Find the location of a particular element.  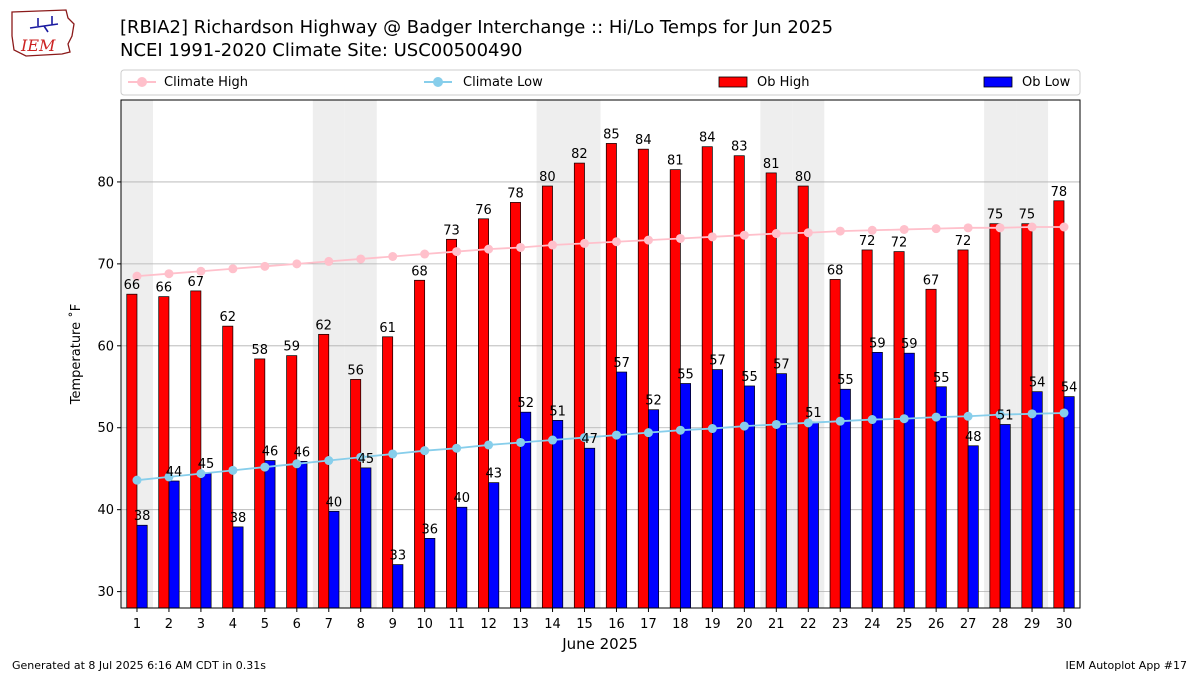

x-tick-label-9: 9 is located at coordinates (393, 624).